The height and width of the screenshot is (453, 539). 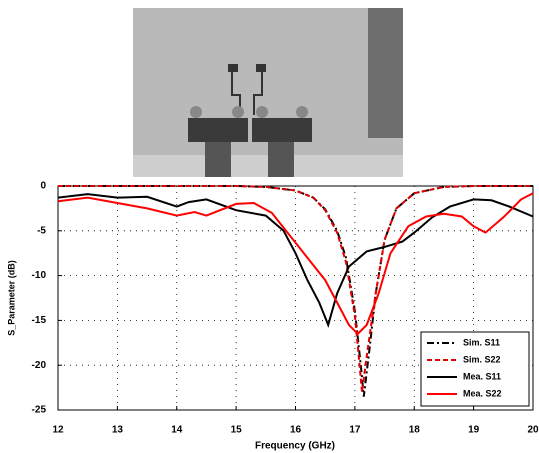 What do you see at coordinates (296, 430) in the screenshot?
I see `x-tick-label: 16` at bounding box center [296, 430].